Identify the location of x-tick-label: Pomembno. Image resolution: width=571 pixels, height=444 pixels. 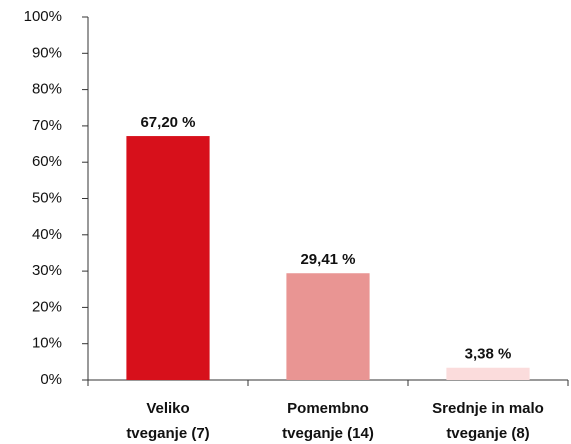
(328, 408).